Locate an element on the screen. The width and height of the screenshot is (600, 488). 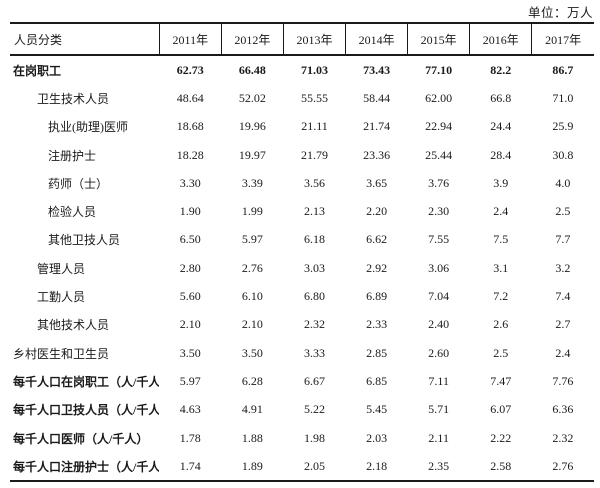
cell-value: 24.4 is located at coordinates (501, 126).